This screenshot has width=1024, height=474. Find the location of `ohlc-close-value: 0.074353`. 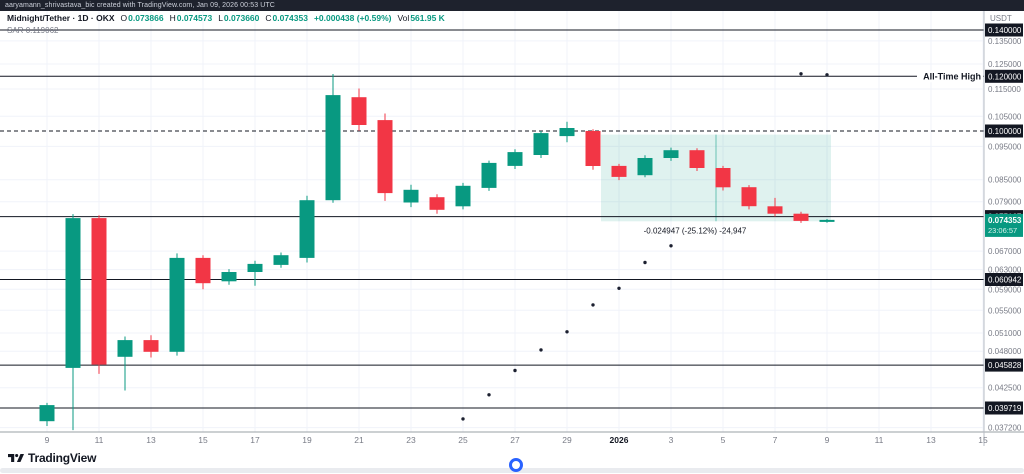

ohlc-close-value: 0.074353 is located at coordinates (290, 18).